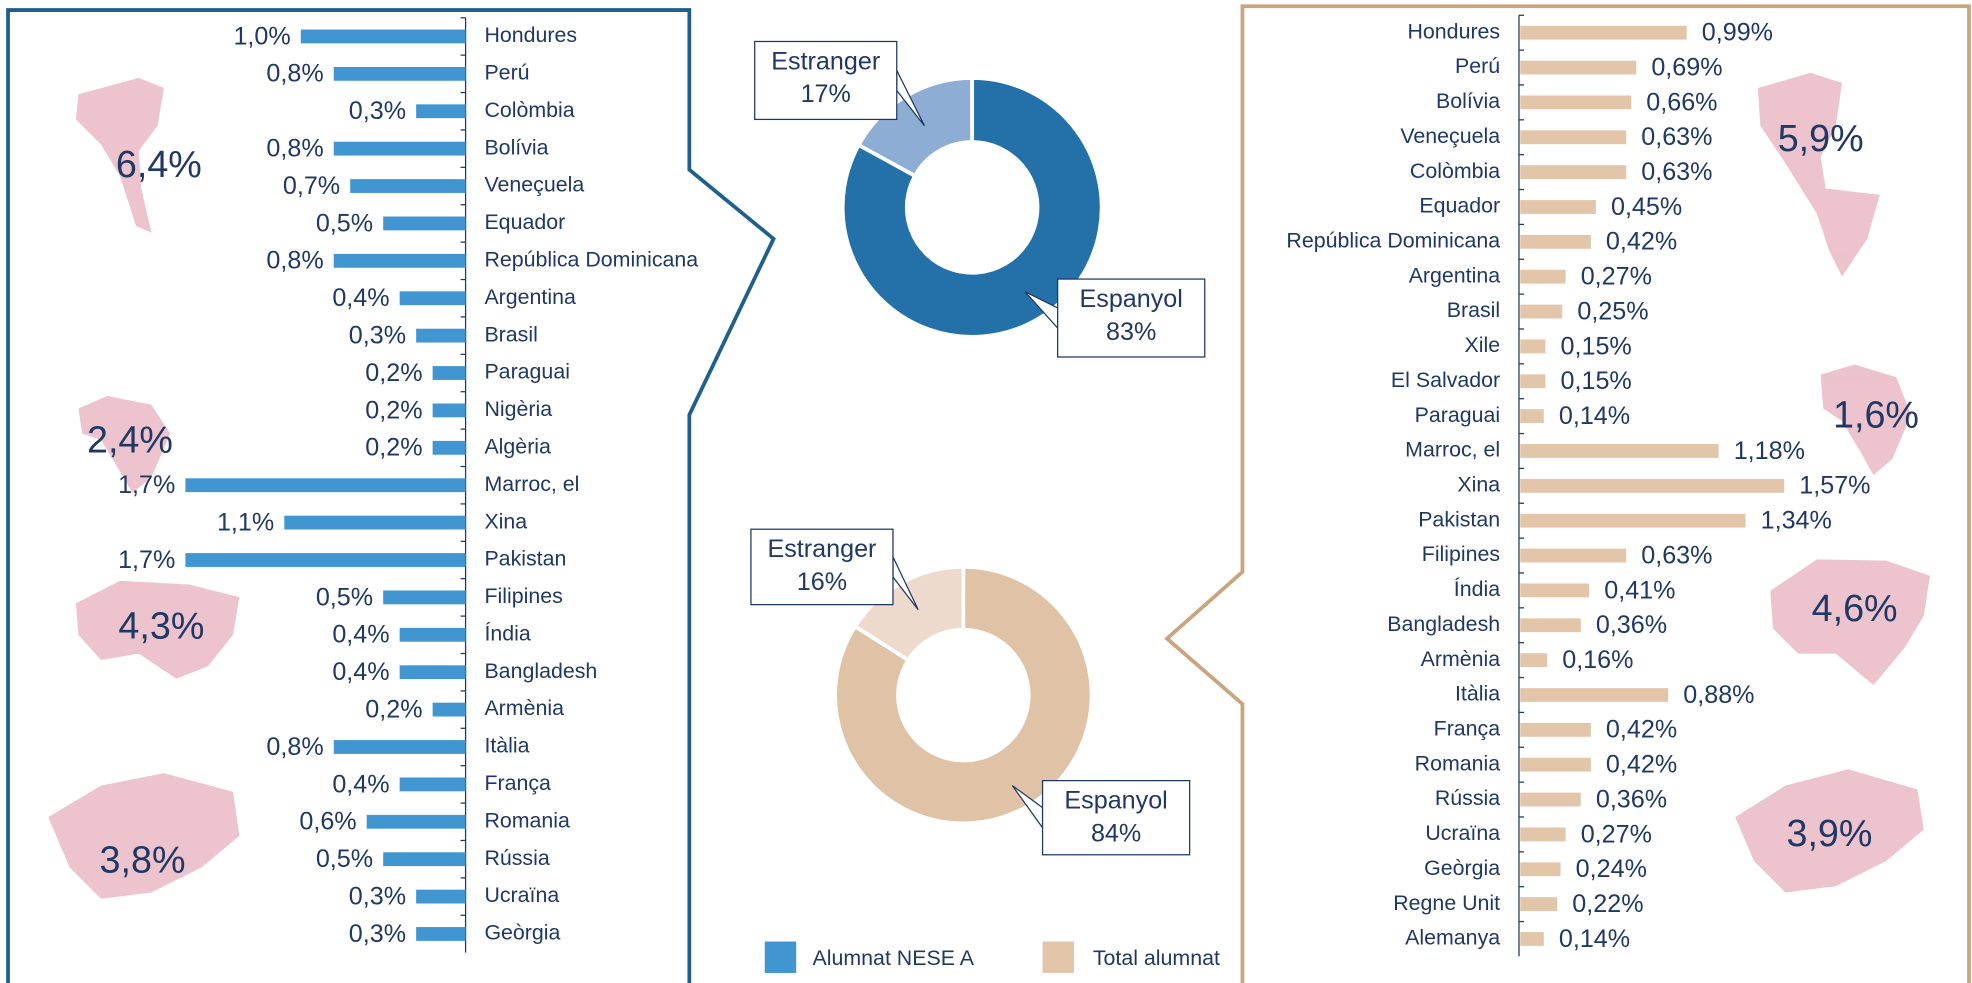 Image resolution: width=1972 pixels, height=983 pixels. Describe the element at coordinates (1478, 484) in the screenshot. I see `category-label: Xina` at that location.